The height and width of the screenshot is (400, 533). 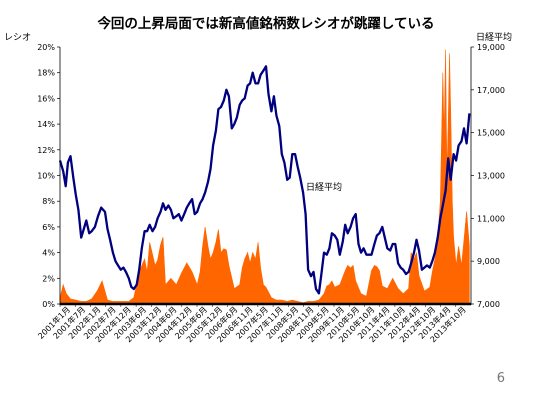 I want to click on left-tick-label: 10%, so click(x=46, y=176).